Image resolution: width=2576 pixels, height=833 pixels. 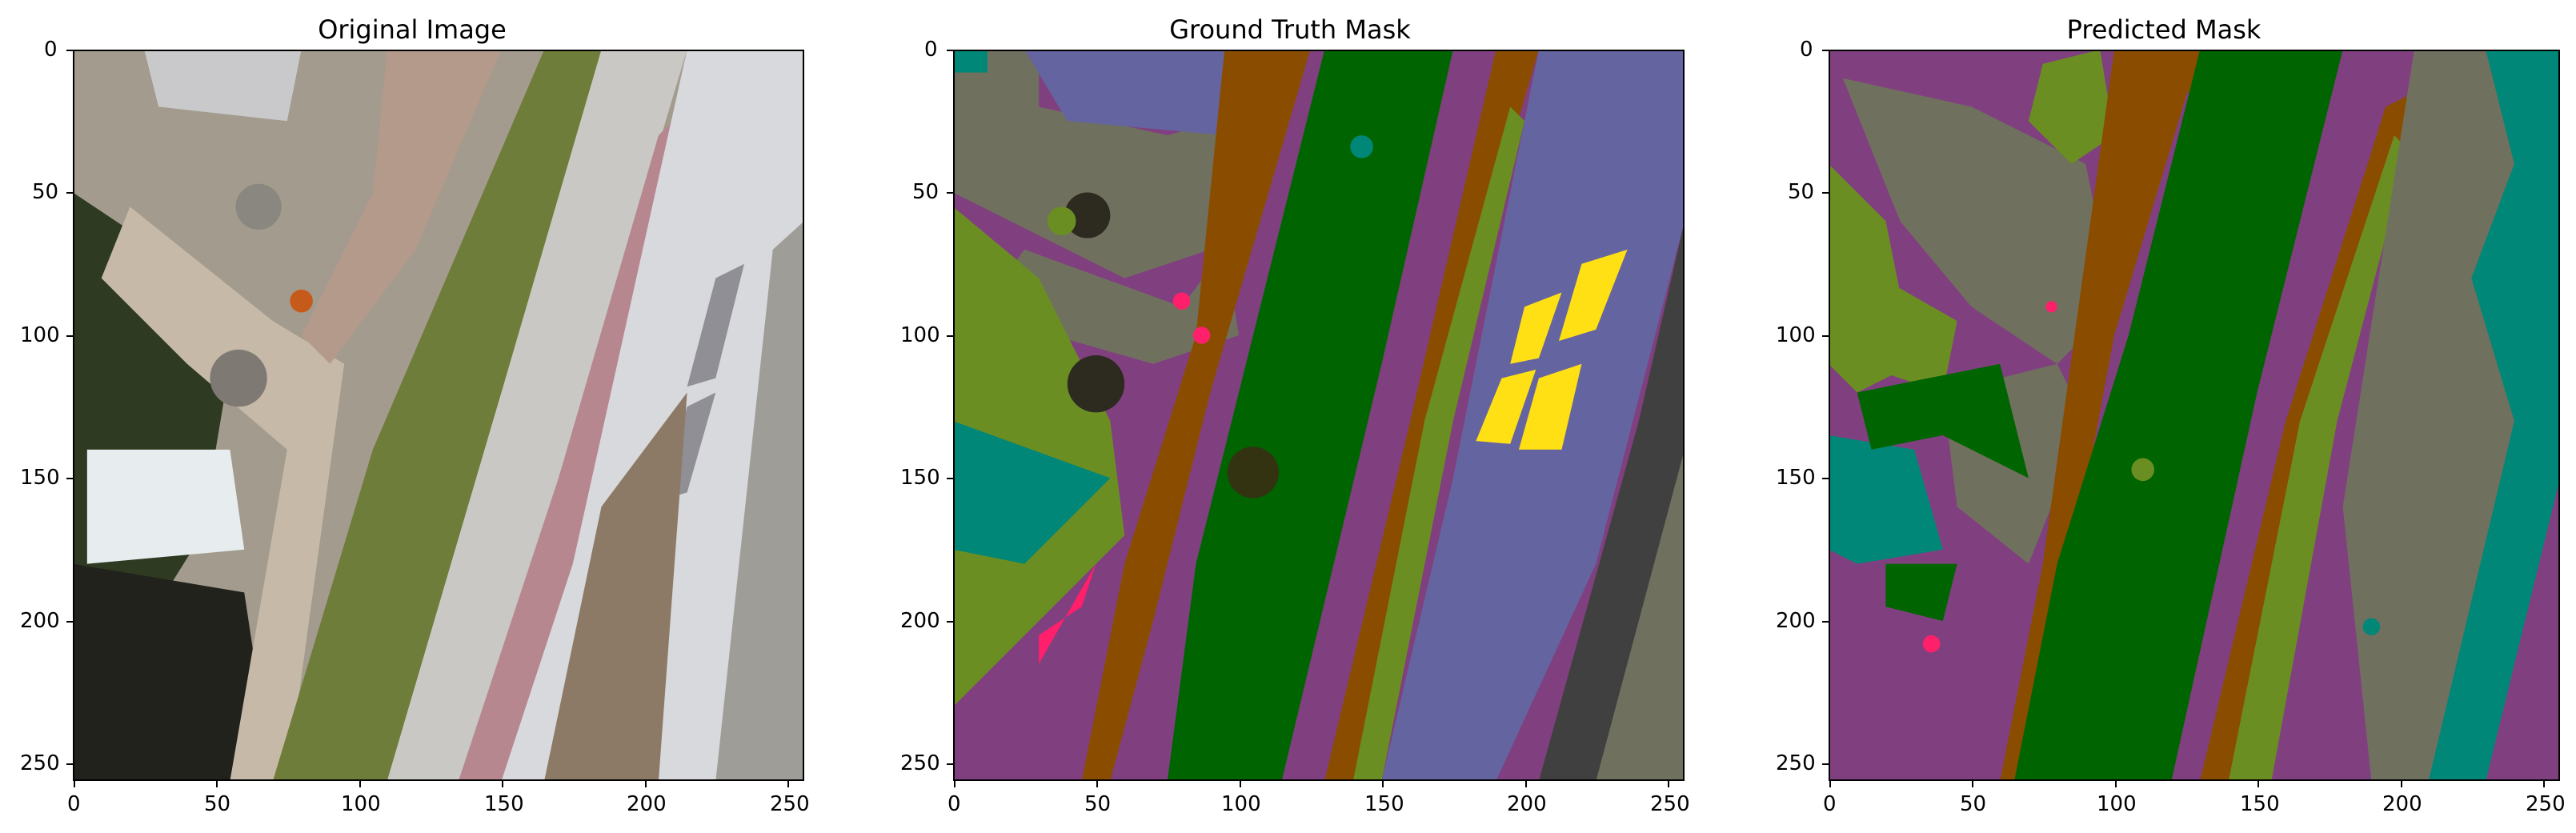 I want to click on panel-title: Ground Truth Mask, so click(x=1290, y=29).